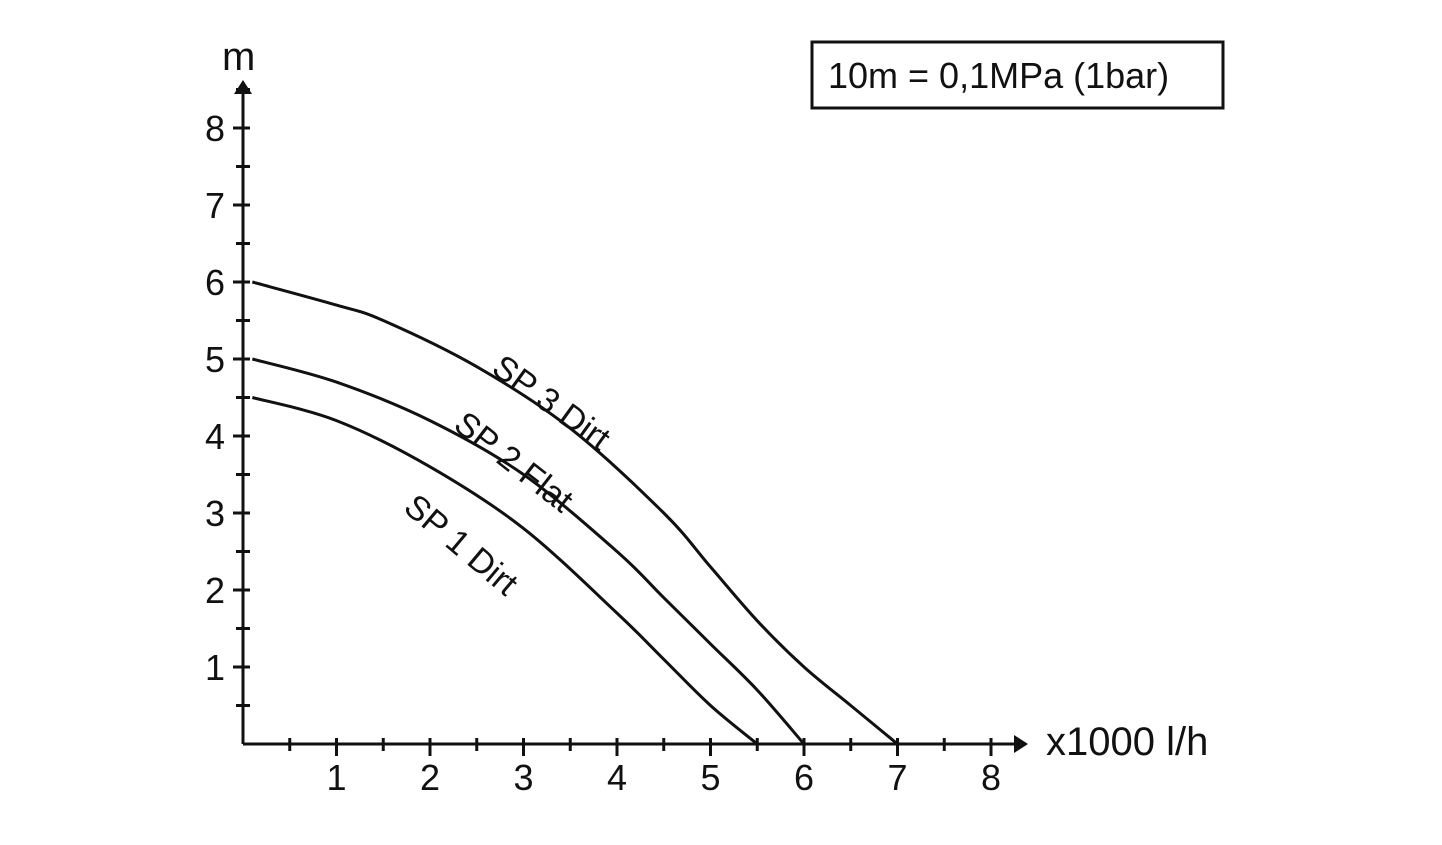  What do you see at coordinates (897, 777) in the screenshot?
I see `x-tick-label: 7` at bounding box center [897, 777].